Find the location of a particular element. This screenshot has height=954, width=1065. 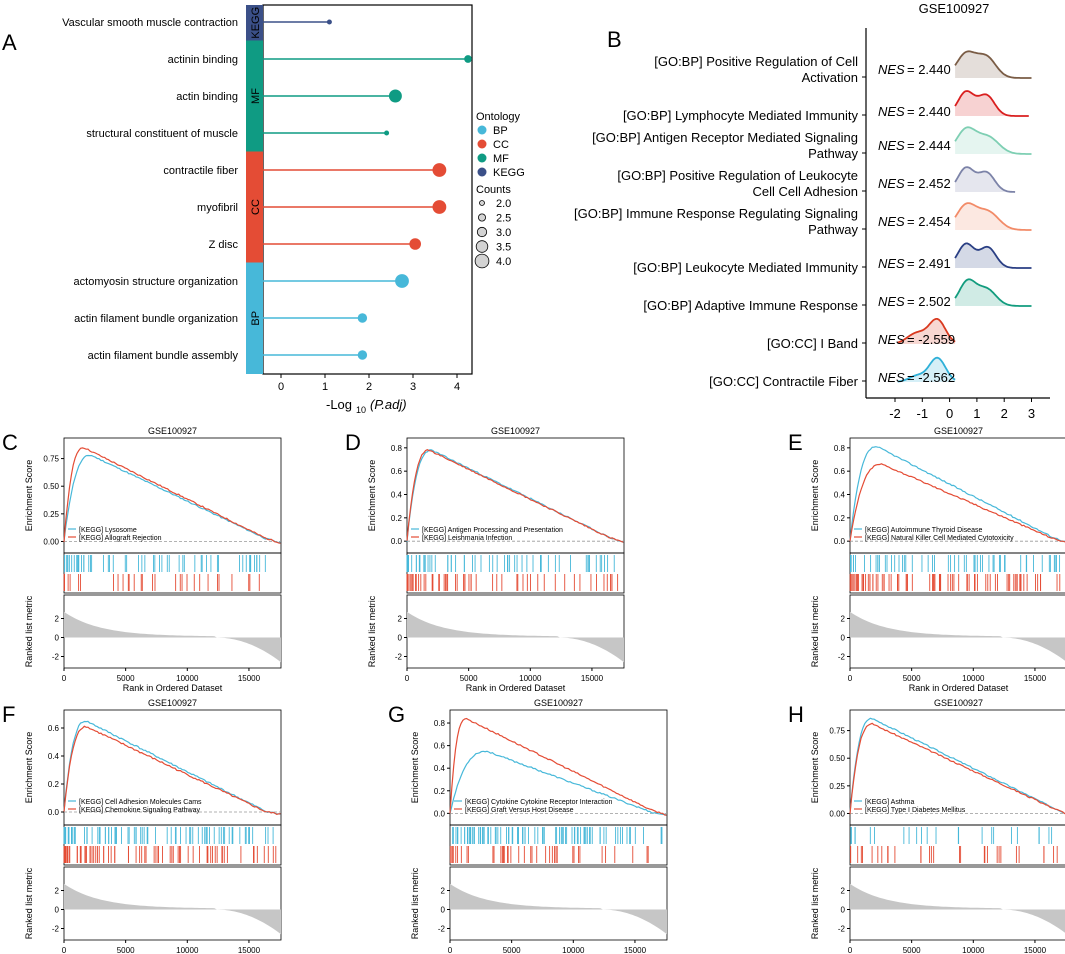

ontology-group-label: KEGG is located at coordinates (256, 23).